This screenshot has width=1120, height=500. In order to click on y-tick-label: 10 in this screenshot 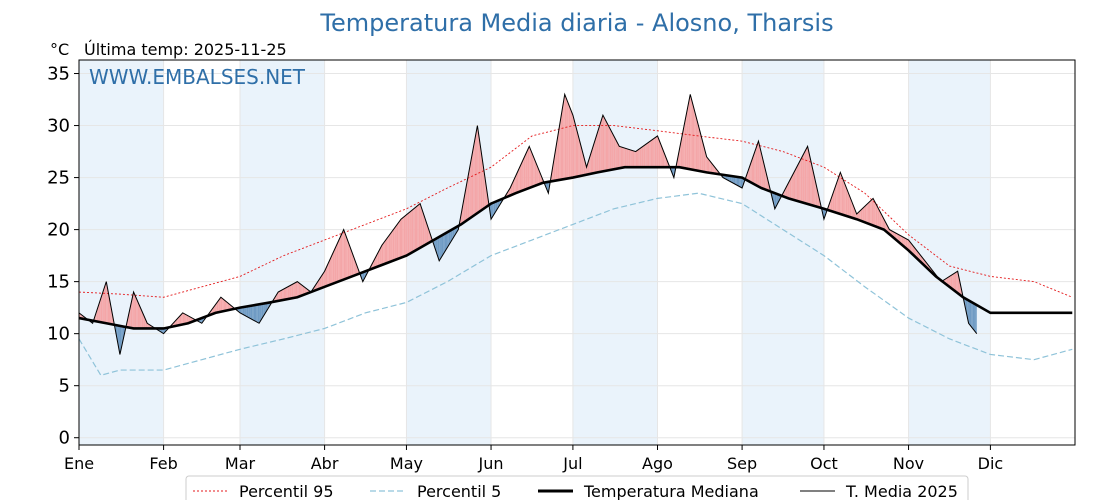, I will do `click(58, 334)`.